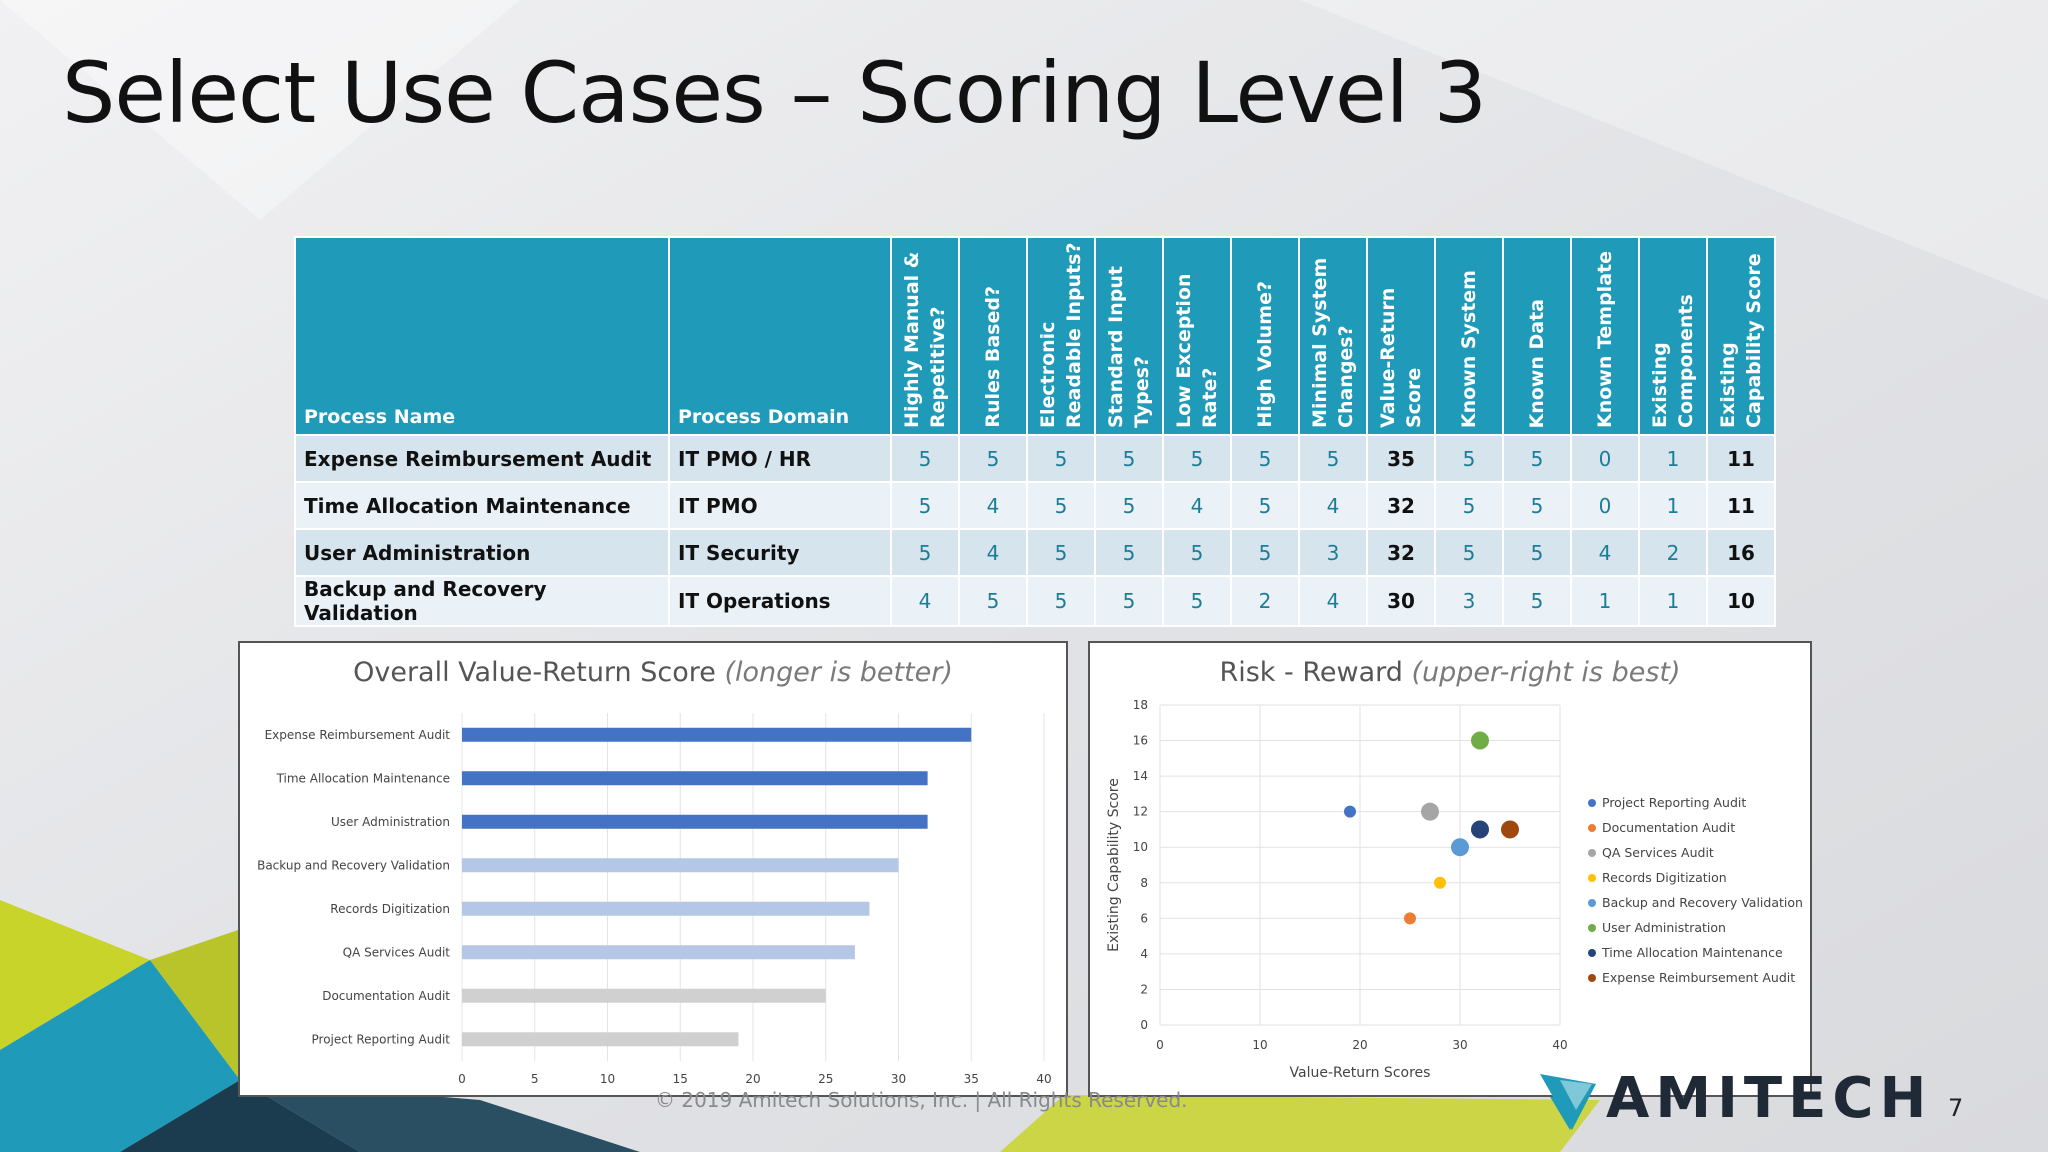 The height and width of the screenshot is (1152, 2048). What do you see at coordinates (993, 336) in the screenshot?
I see `column-header: Rules Based?` at bounding box center [993, 336].